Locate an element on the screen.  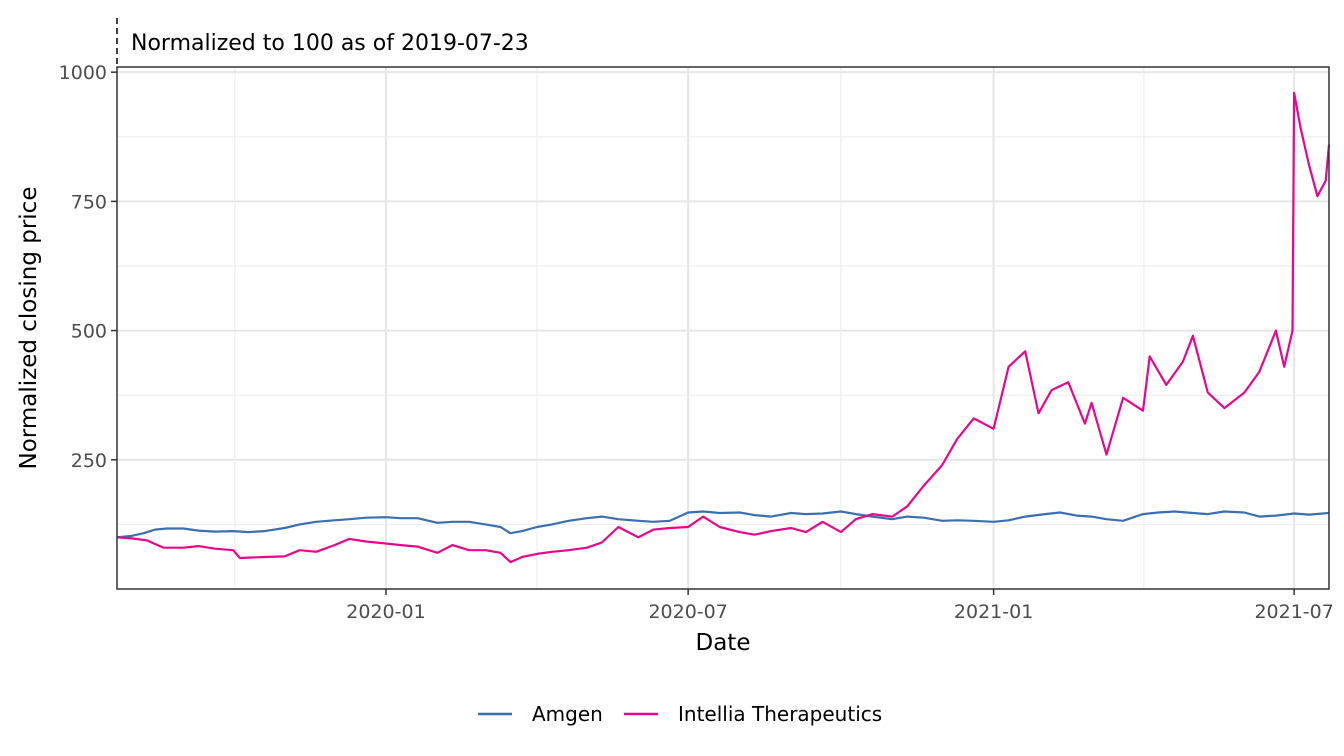
legend: Amgen Intellia Therapeutics is located at coordinates (680, 714).